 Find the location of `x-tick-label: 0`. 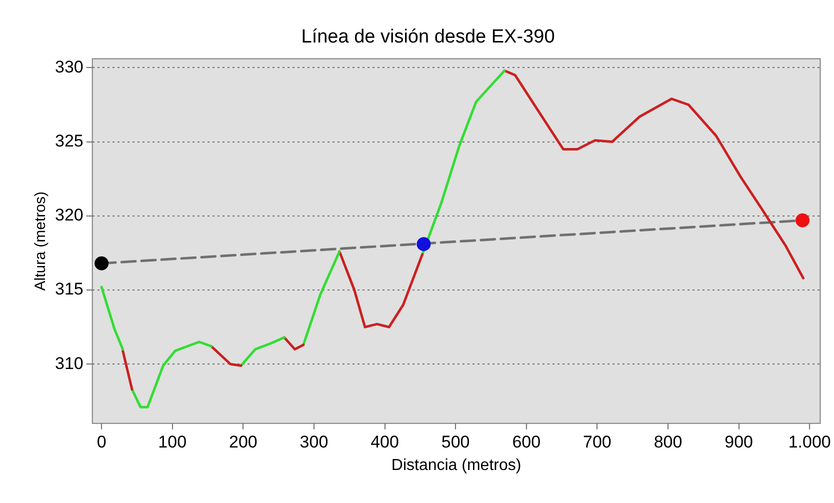

x-tick-label: 0 is located at coordinates (101, 442).